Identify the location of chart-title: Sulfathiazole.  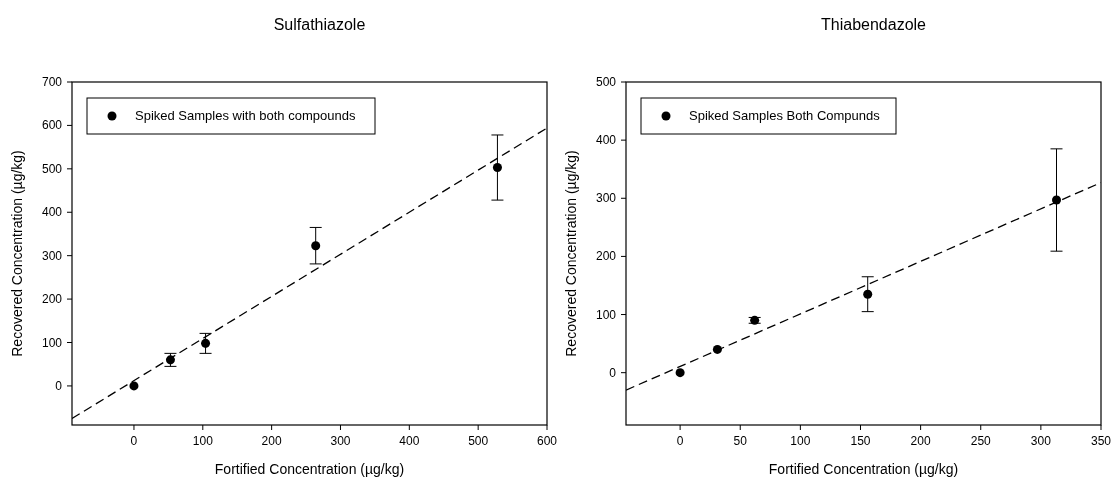
(319, 24).